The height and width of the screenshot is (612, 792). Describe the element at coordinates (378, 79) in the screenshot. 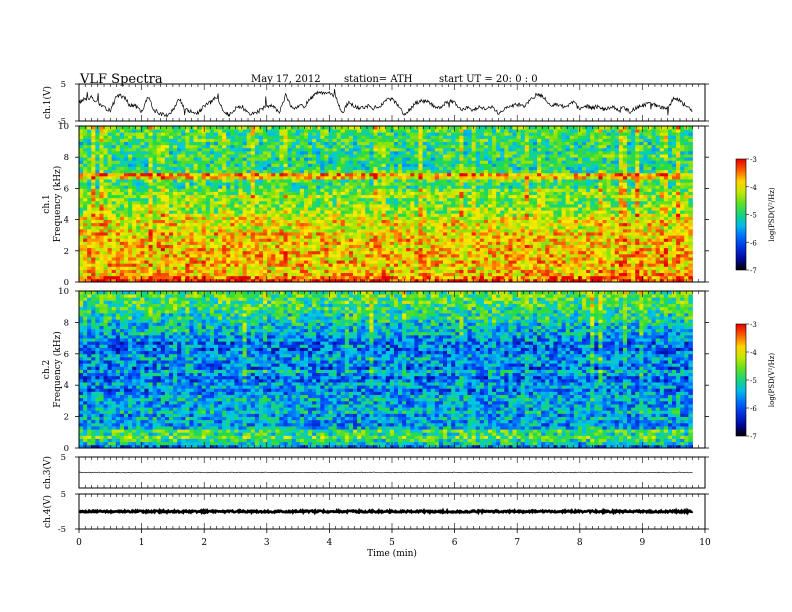

I see `station-label: station= ATH` at that location.